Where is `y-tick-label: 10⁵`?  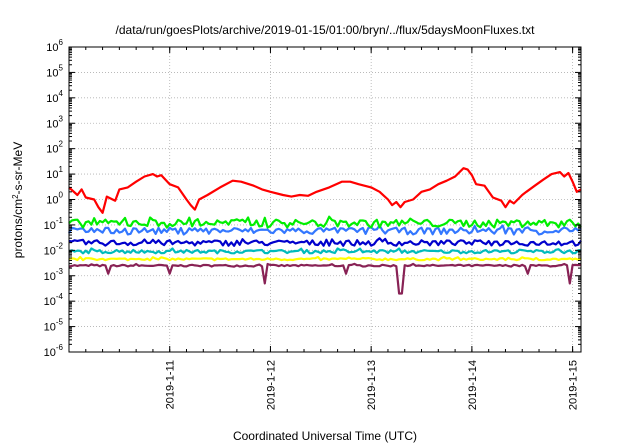
y-tick-label: 10⁵ is located at coordinates (54, 71).